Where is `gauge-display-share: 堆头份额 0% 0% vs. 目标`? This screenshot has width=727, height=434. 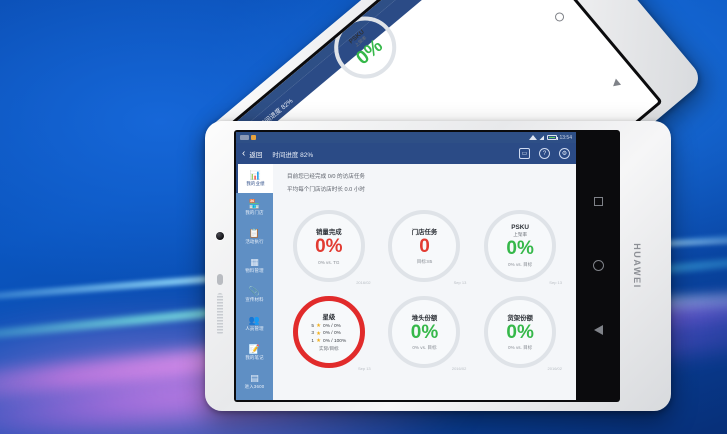 gauge-display-share: 堆头份额 0% 0% vs. 目标 is located at coordinates (424, 332).